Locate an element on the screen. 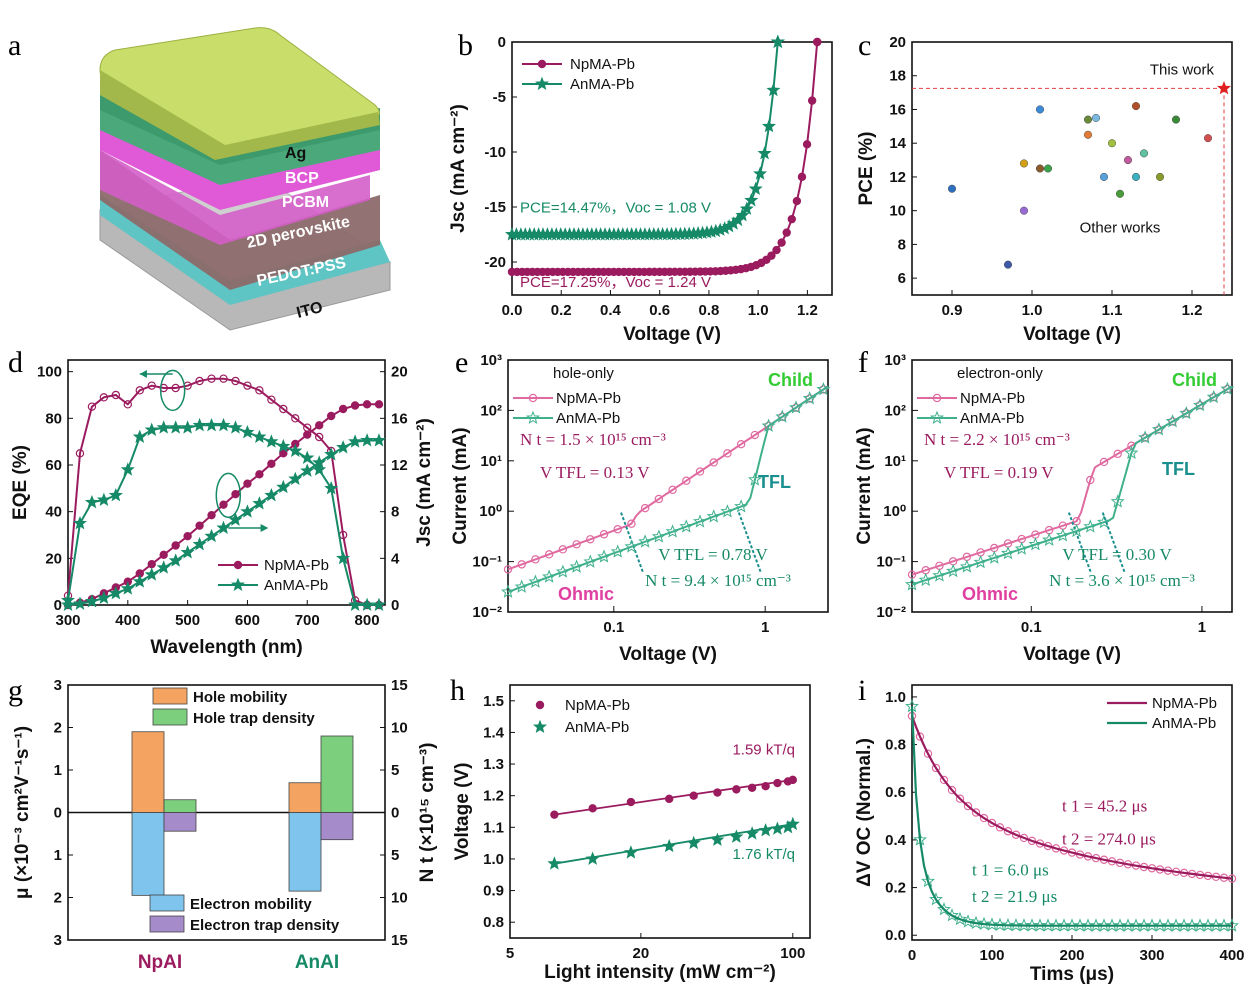 This screenshot has height=990, width=1250. d-arrowhead-eqe is located at coordinates (143, 374).